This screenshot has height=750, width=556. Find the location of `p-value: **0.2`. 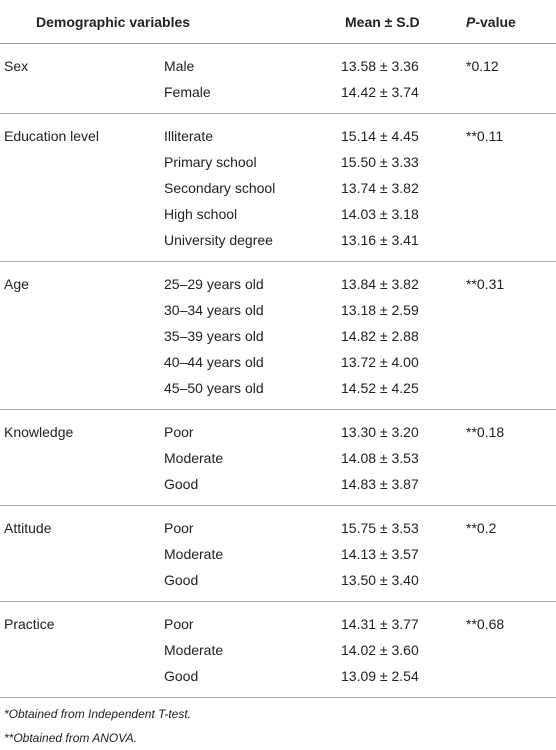

p-value: **0.2 is located at coordinates (481, 528).